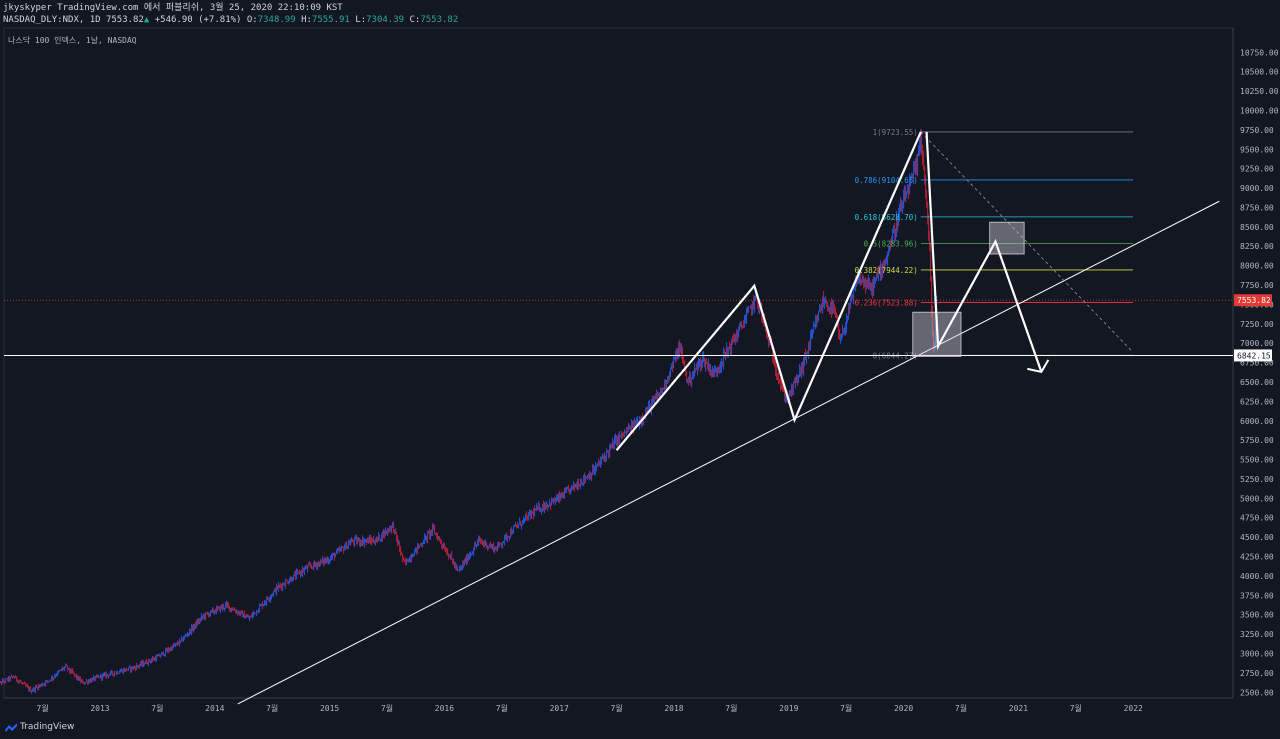 Image resolution: width=1280 pixels, height=739 pixels. What do you see at coordinates (52, 20) in the screenshot?
I see `symbol-name: NASDAQ_DLY:NDX, 1D` at bounding box center [52, 20].